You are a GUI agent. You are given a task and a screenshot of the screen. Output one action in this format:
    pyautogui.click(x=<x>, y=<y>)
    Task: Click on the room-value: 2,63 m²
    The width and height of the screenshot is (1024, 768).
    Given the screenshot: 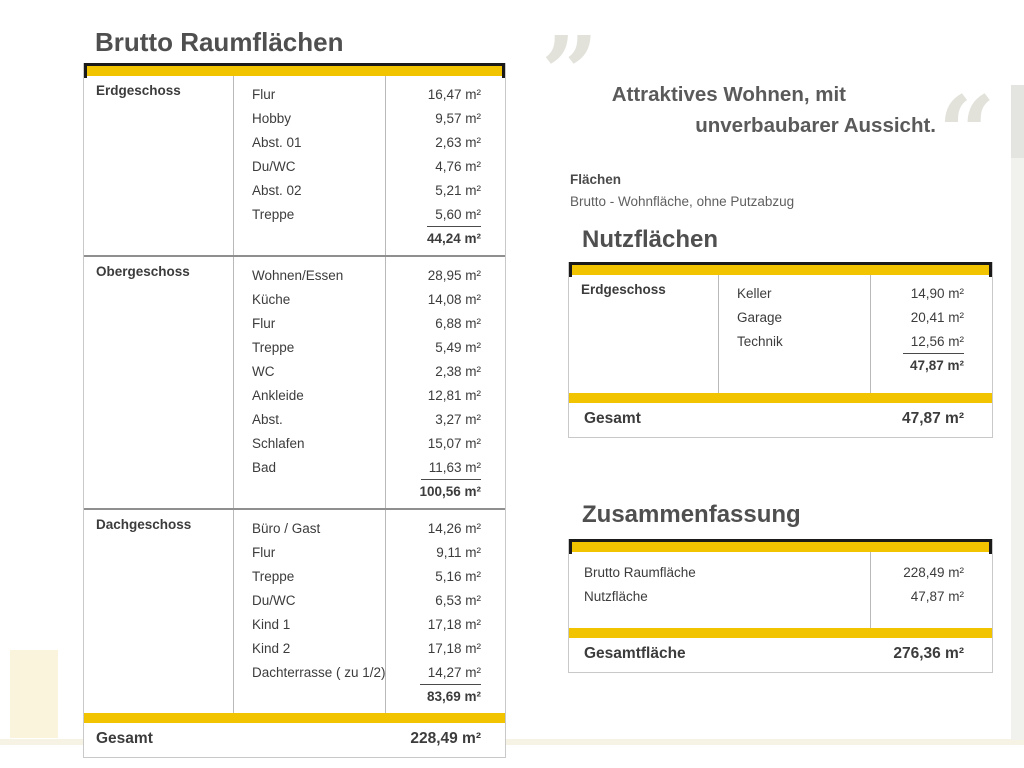 What is the action you would take?
    pyautogui.click(x=458, y=142)
    